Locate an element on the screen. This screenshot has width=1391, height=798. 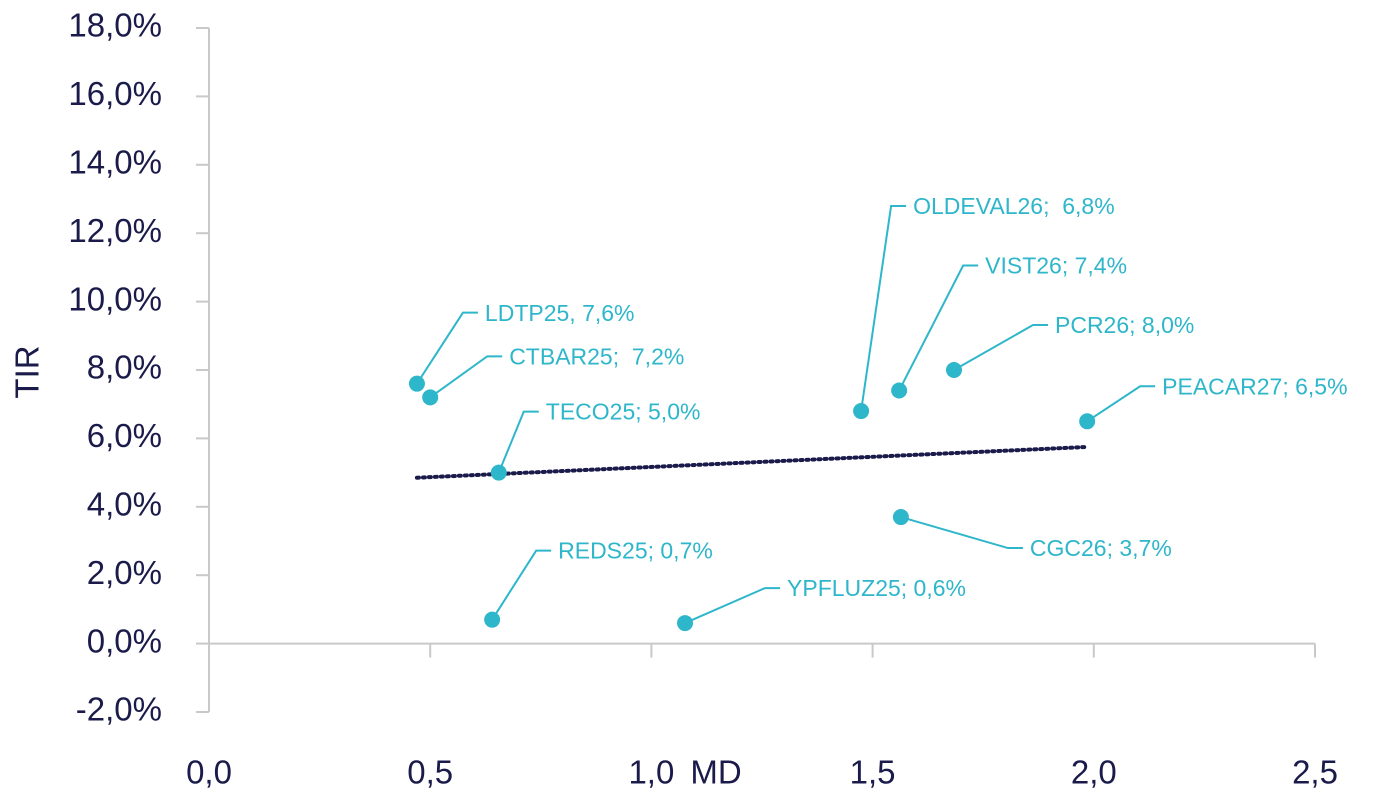
y-axis-title: TIR is located at coordinates (27, 371).